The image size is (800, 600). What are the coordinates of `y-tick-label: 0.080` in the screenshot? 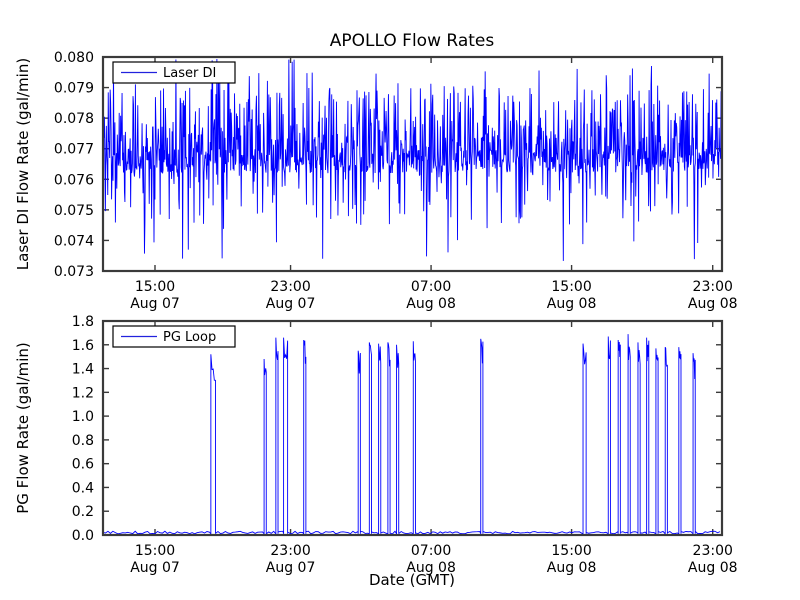 It's located at (74, 58).